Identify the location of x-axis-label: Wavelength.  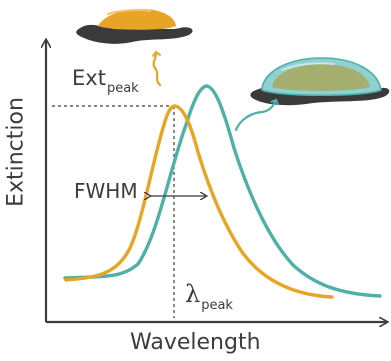
(195, 342).